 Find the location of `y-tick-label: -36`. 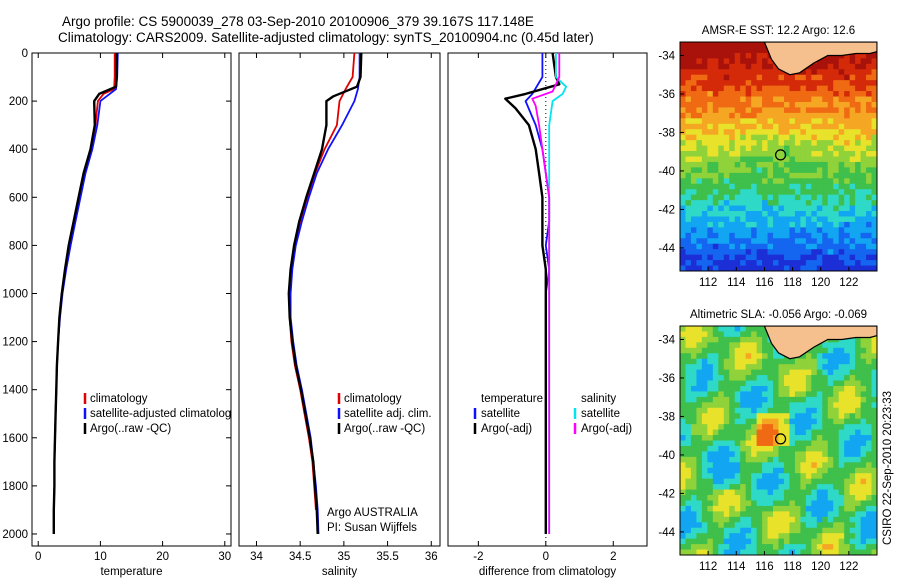

y-tick-label: -36 is located at coordinates (666, 379).